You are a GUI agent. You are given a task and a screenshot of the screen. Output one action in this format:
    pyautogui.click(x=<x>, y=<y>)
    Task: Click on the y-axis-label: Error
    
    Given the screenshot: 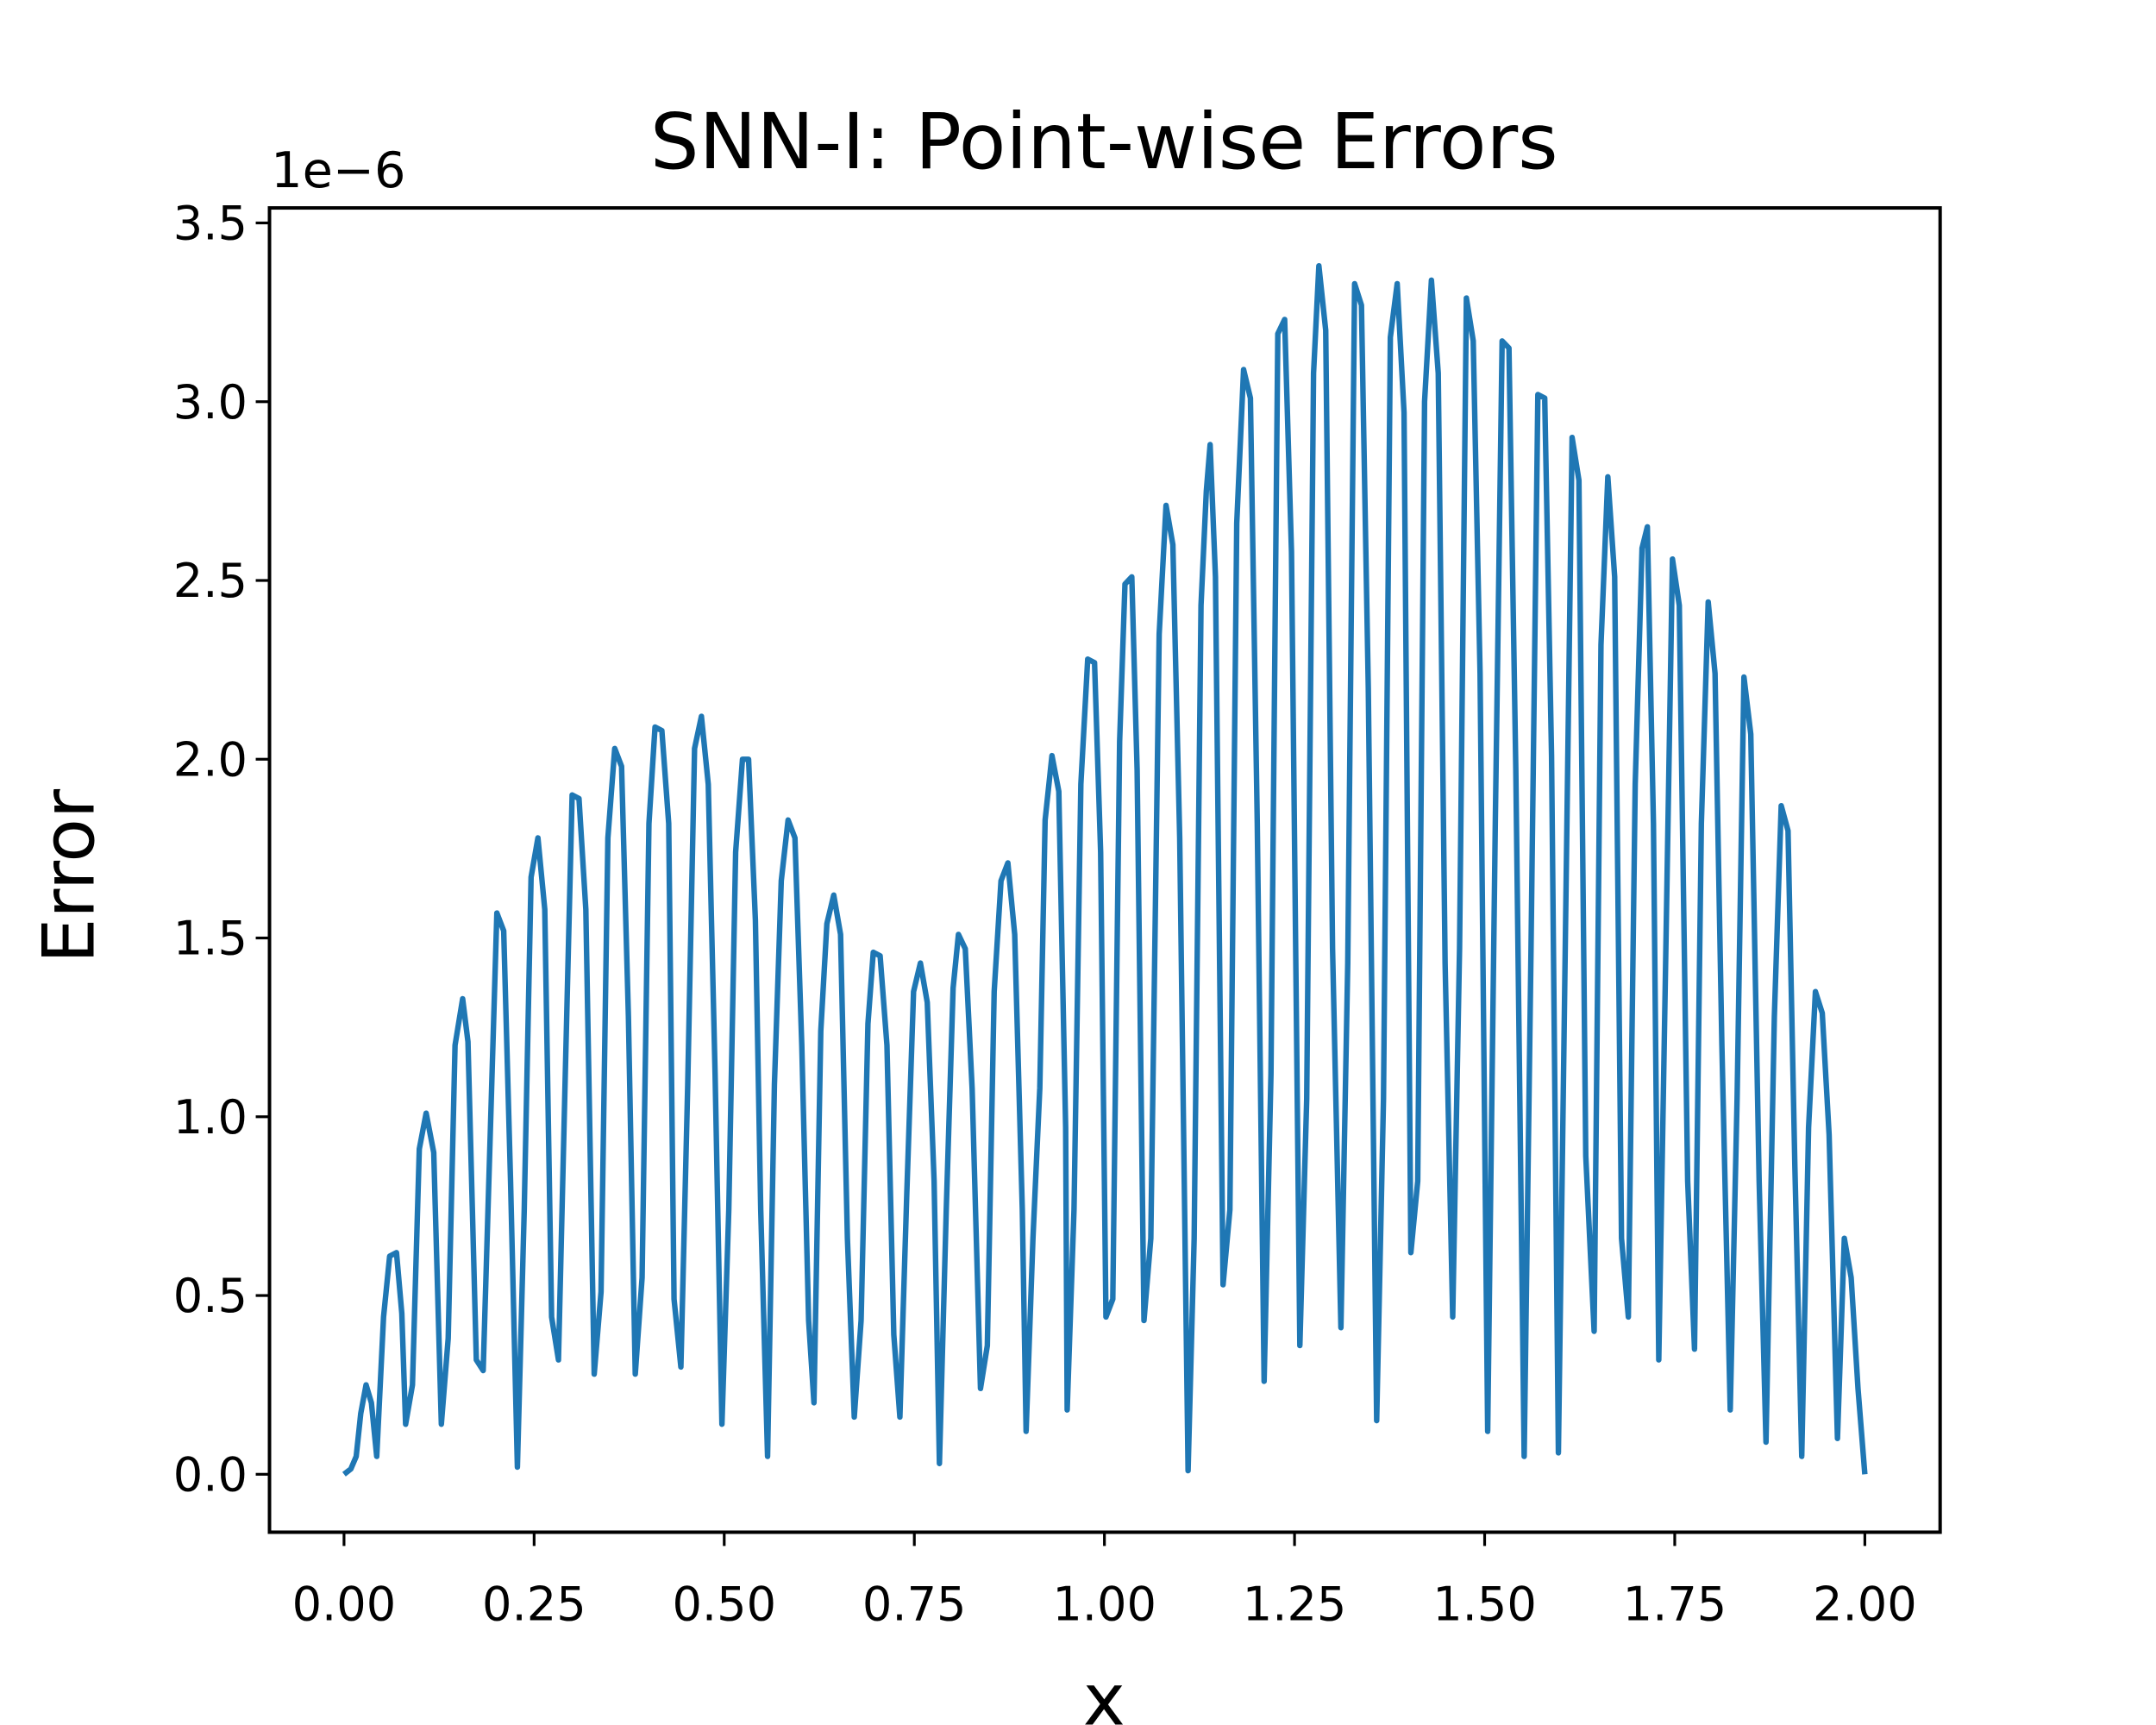 What is the action you would take?
    pyautogui.click(x=68, y=876)
    